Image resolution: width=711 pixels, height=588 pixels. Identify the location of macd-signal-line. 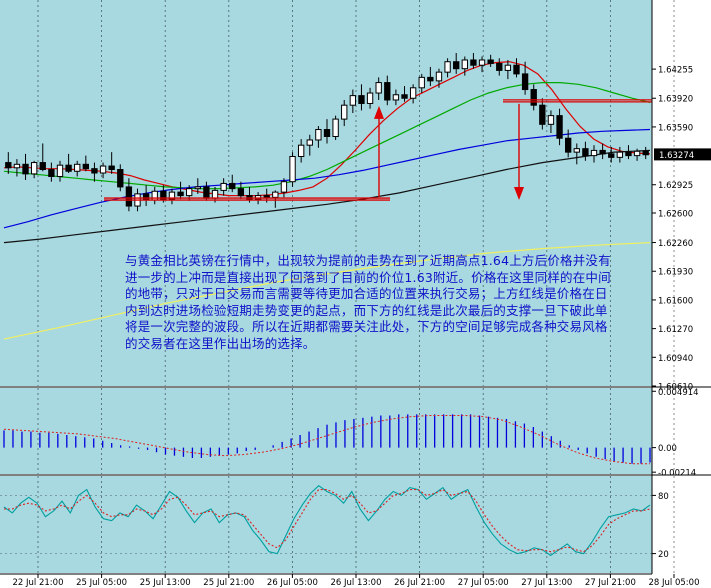
(326, 440).